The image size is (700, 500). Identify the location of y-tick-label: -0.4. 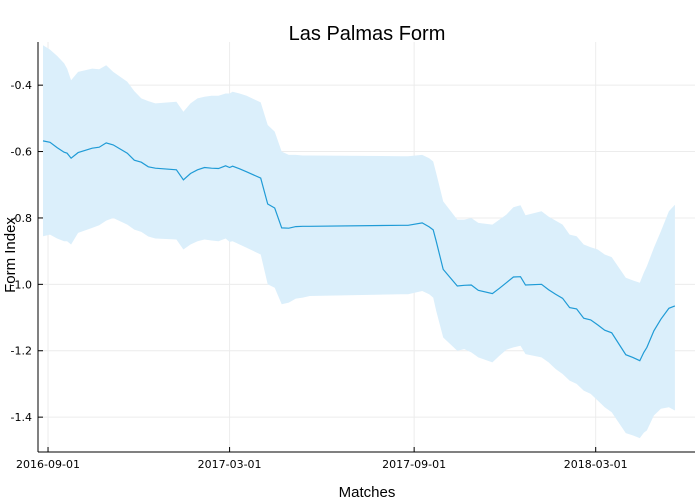
(21, 85).